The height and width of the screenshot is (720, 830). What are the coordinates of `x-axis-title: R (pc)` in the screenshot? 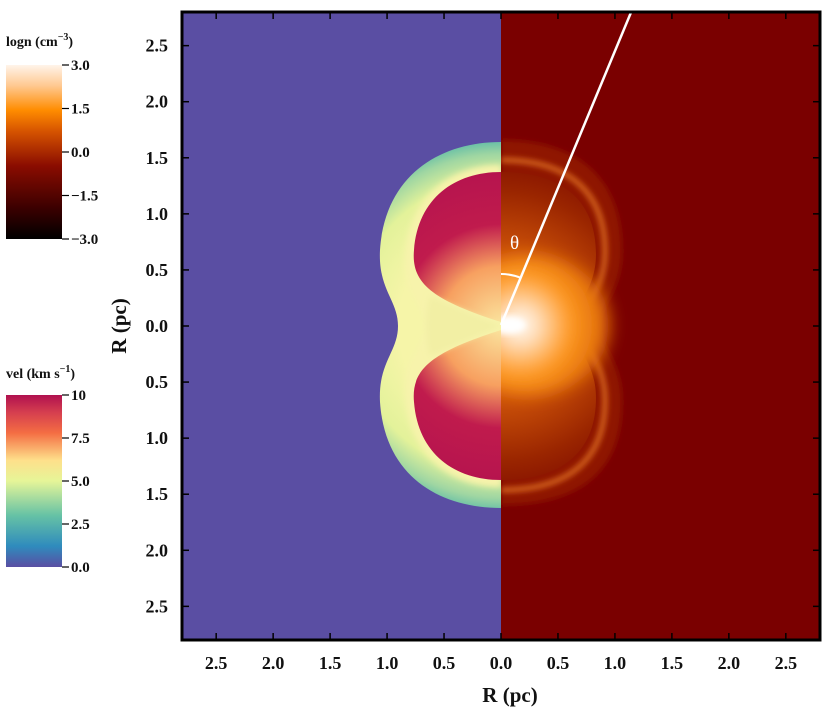 It's located at (509, 695).